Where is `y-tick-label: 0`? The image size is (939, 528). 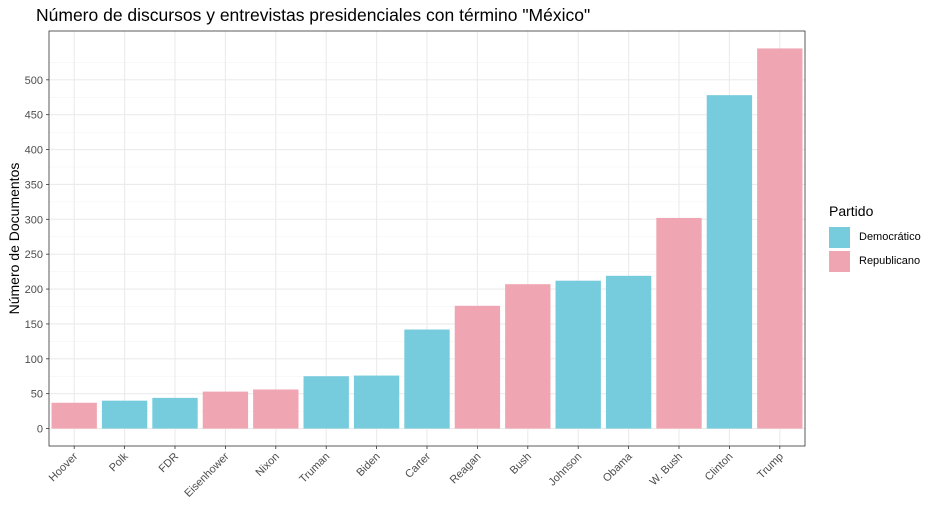 y-tick-label: 0 is located at coordinates (40, 430).